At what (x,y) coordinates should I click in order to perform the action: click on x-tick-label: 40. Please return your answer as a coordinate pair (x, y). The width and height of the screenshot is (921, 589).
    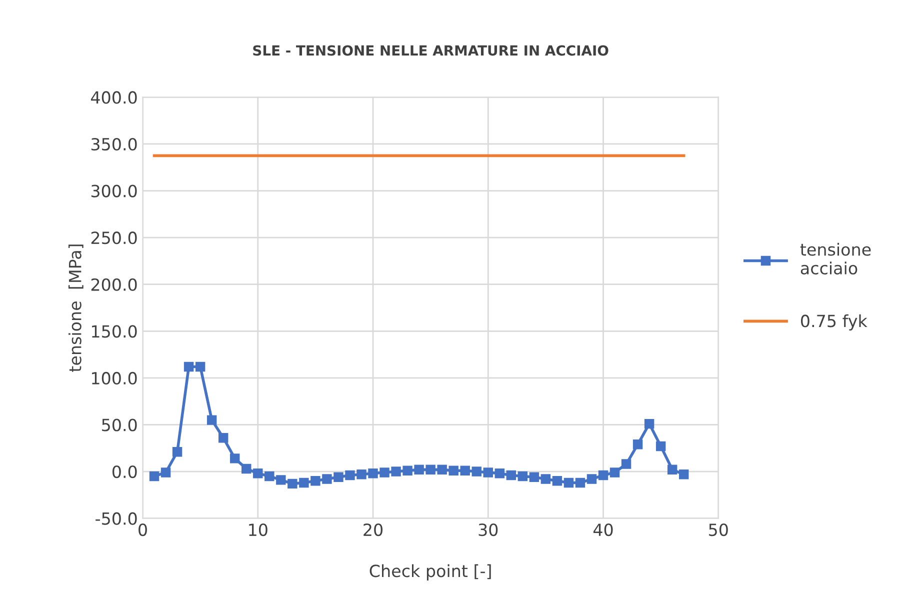
    Looking at the image, I should click on (603, 529).